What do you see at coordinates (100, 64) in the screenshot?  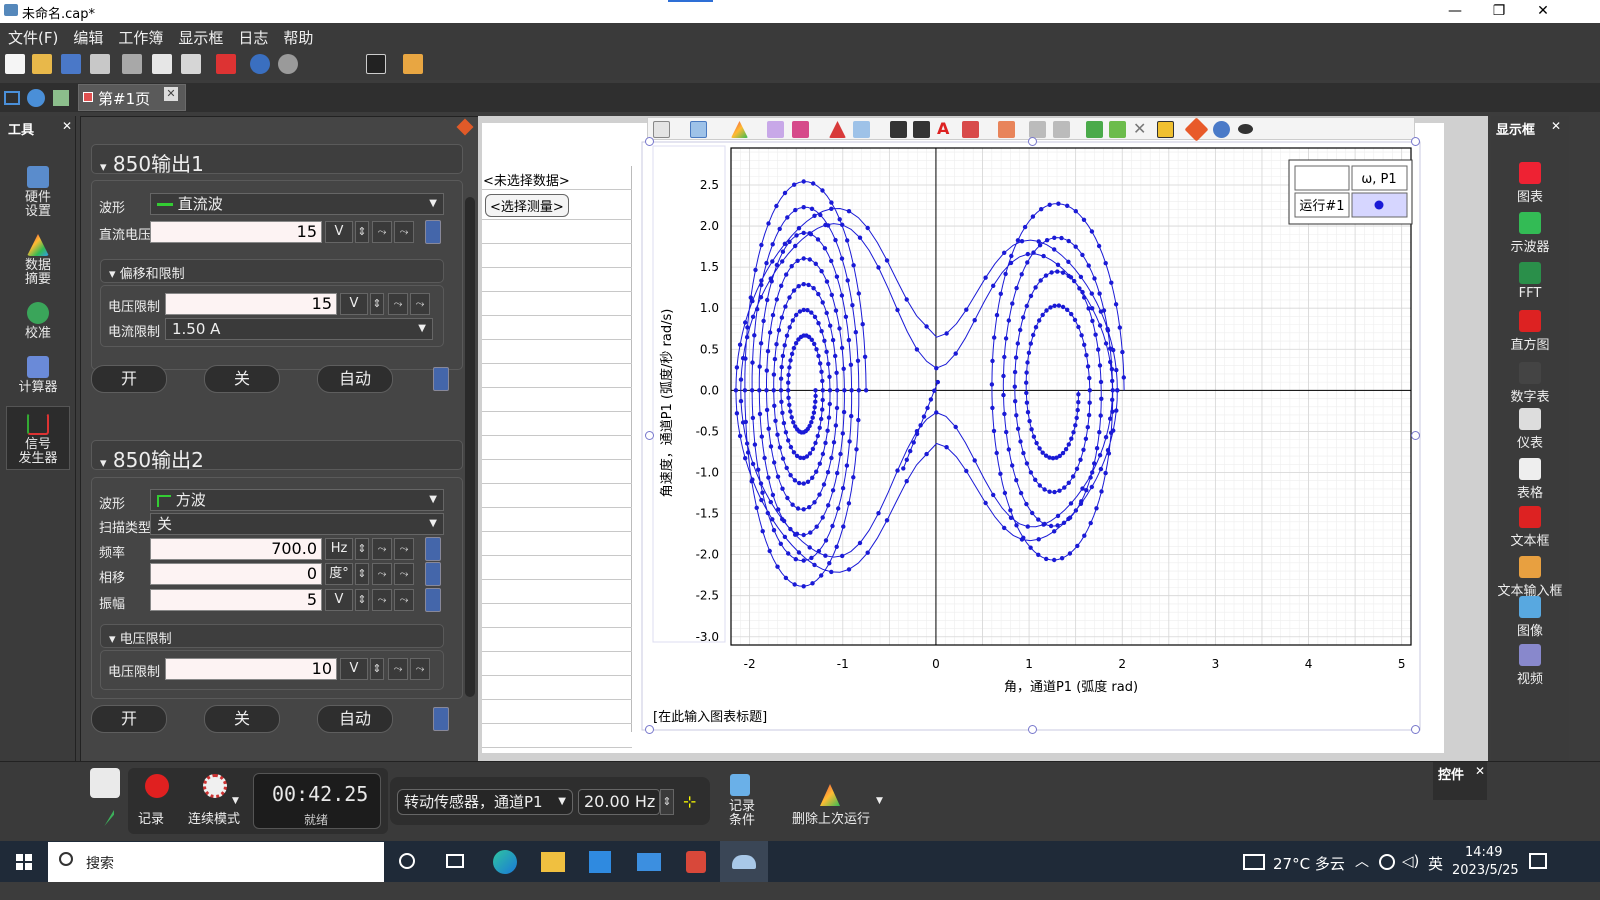 I see `print-icon` at bounding box center [100, 64].